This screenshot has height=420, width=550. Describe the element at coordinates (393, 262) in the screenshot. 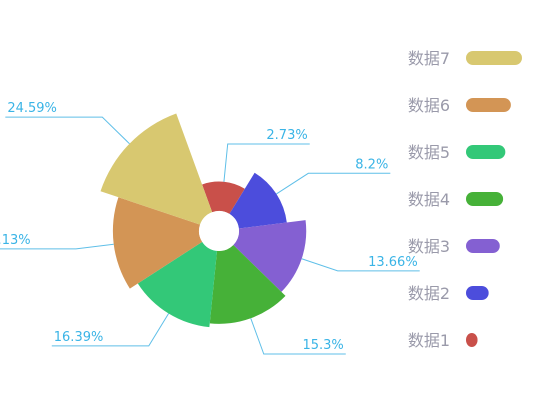

I see `slice-label-3: 13.66%` at that location.